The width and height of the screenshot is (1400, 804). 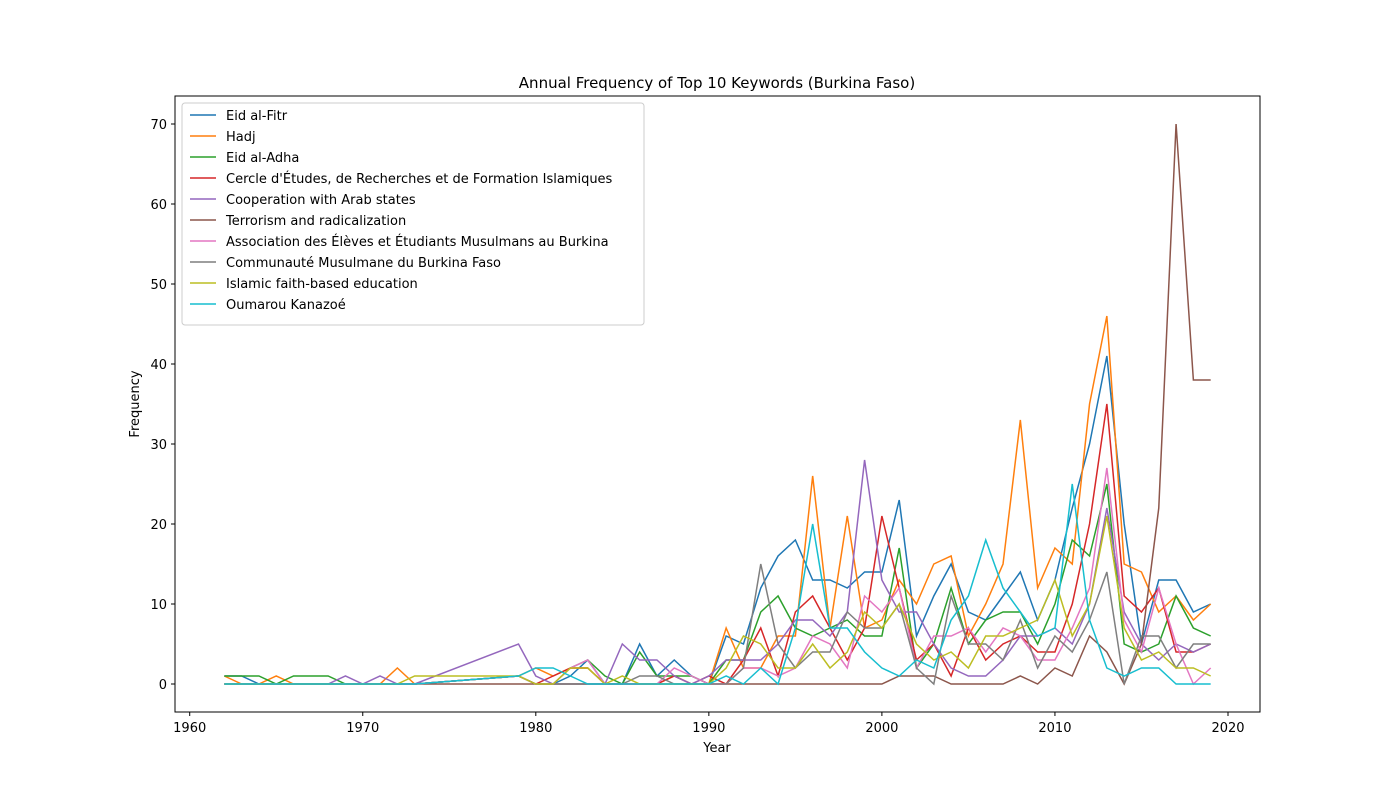 I want to click on legend-label: Communauté Musulmane du Burkina Faso, so click(x=363, y=263).